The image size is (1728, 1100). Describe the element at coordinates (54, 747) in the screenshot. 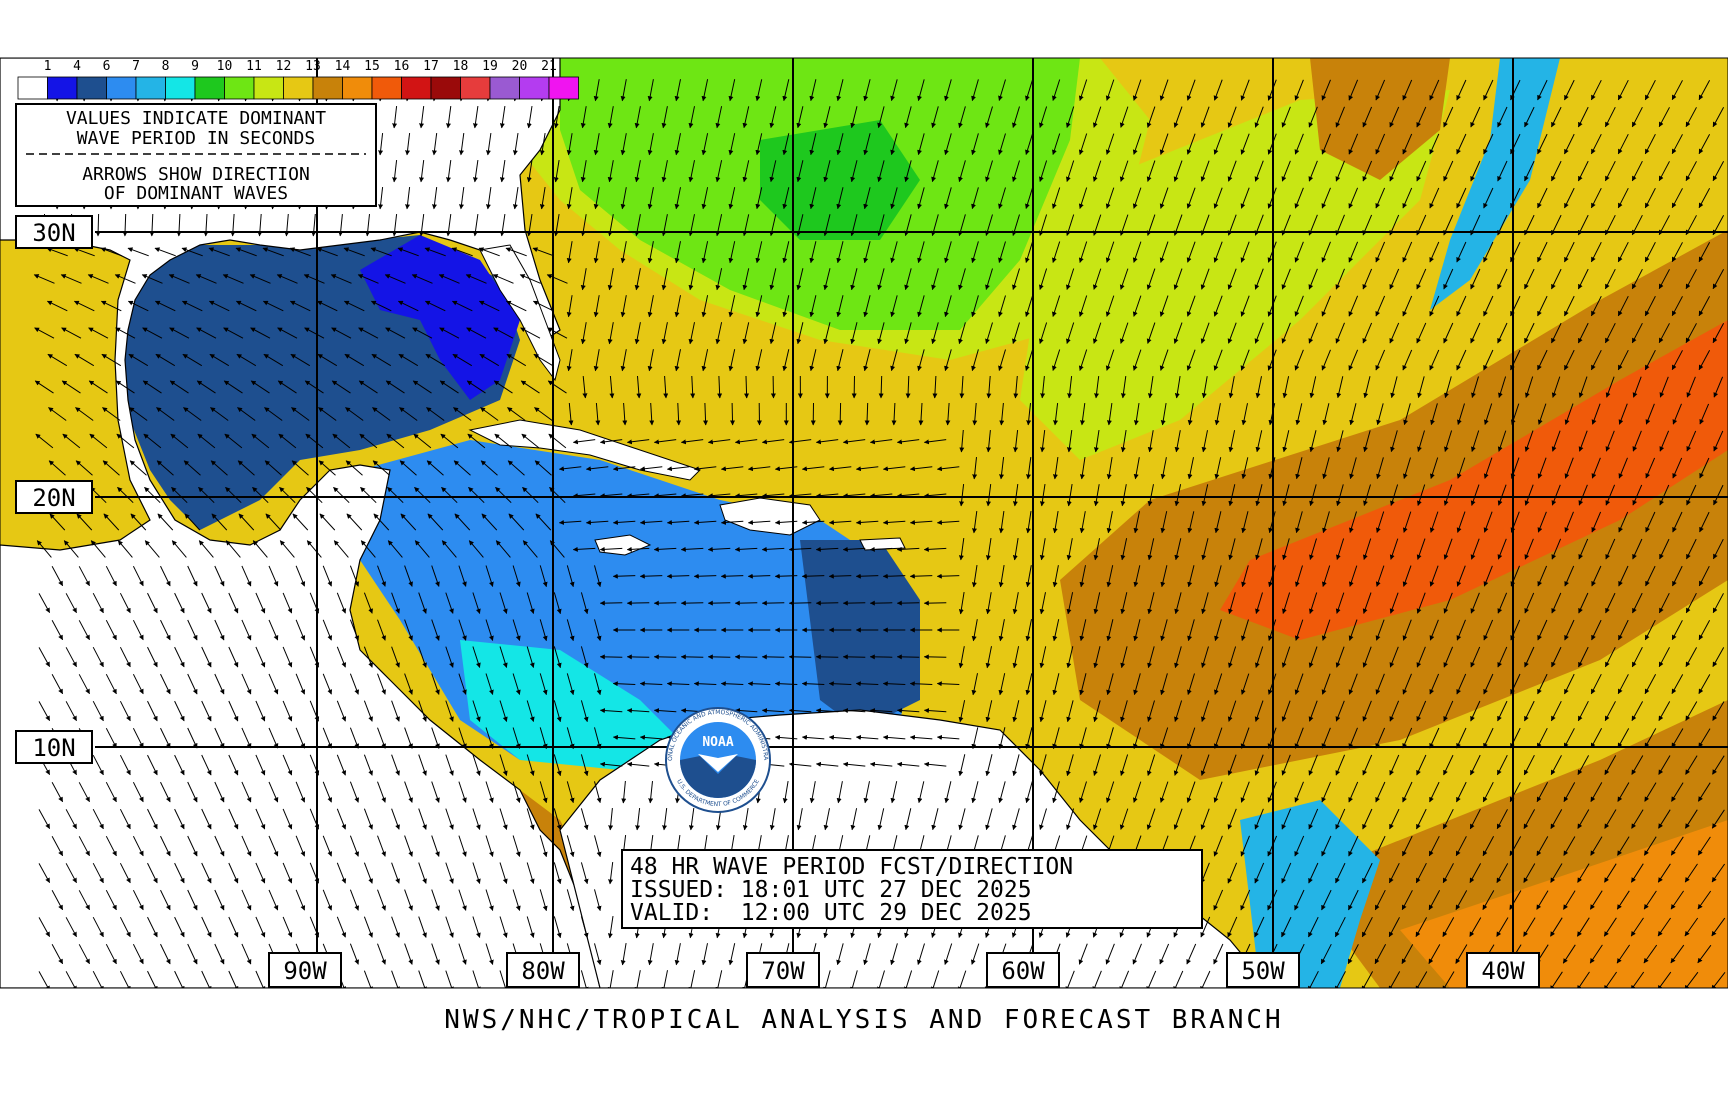

I see `lat-label-10n: 10N` at that location.